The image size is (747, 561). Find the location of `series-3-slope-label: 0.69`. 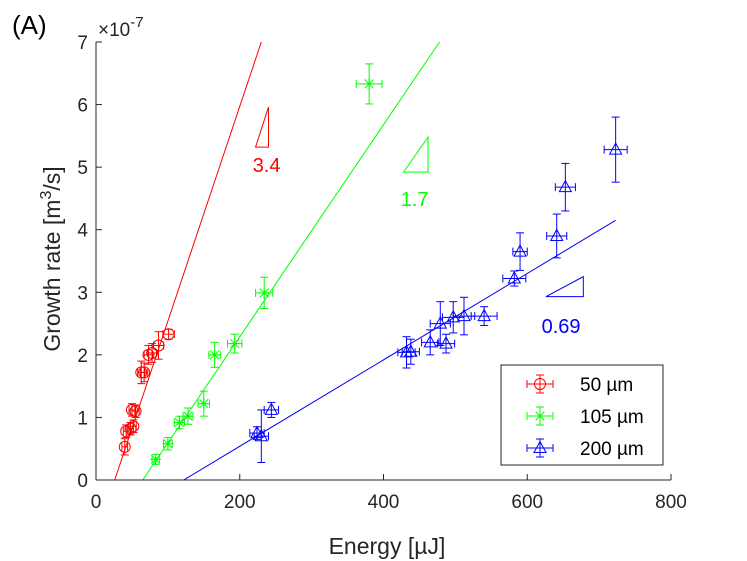

series-3-slope-label: 0.69 is located at coordinates (561, 327).